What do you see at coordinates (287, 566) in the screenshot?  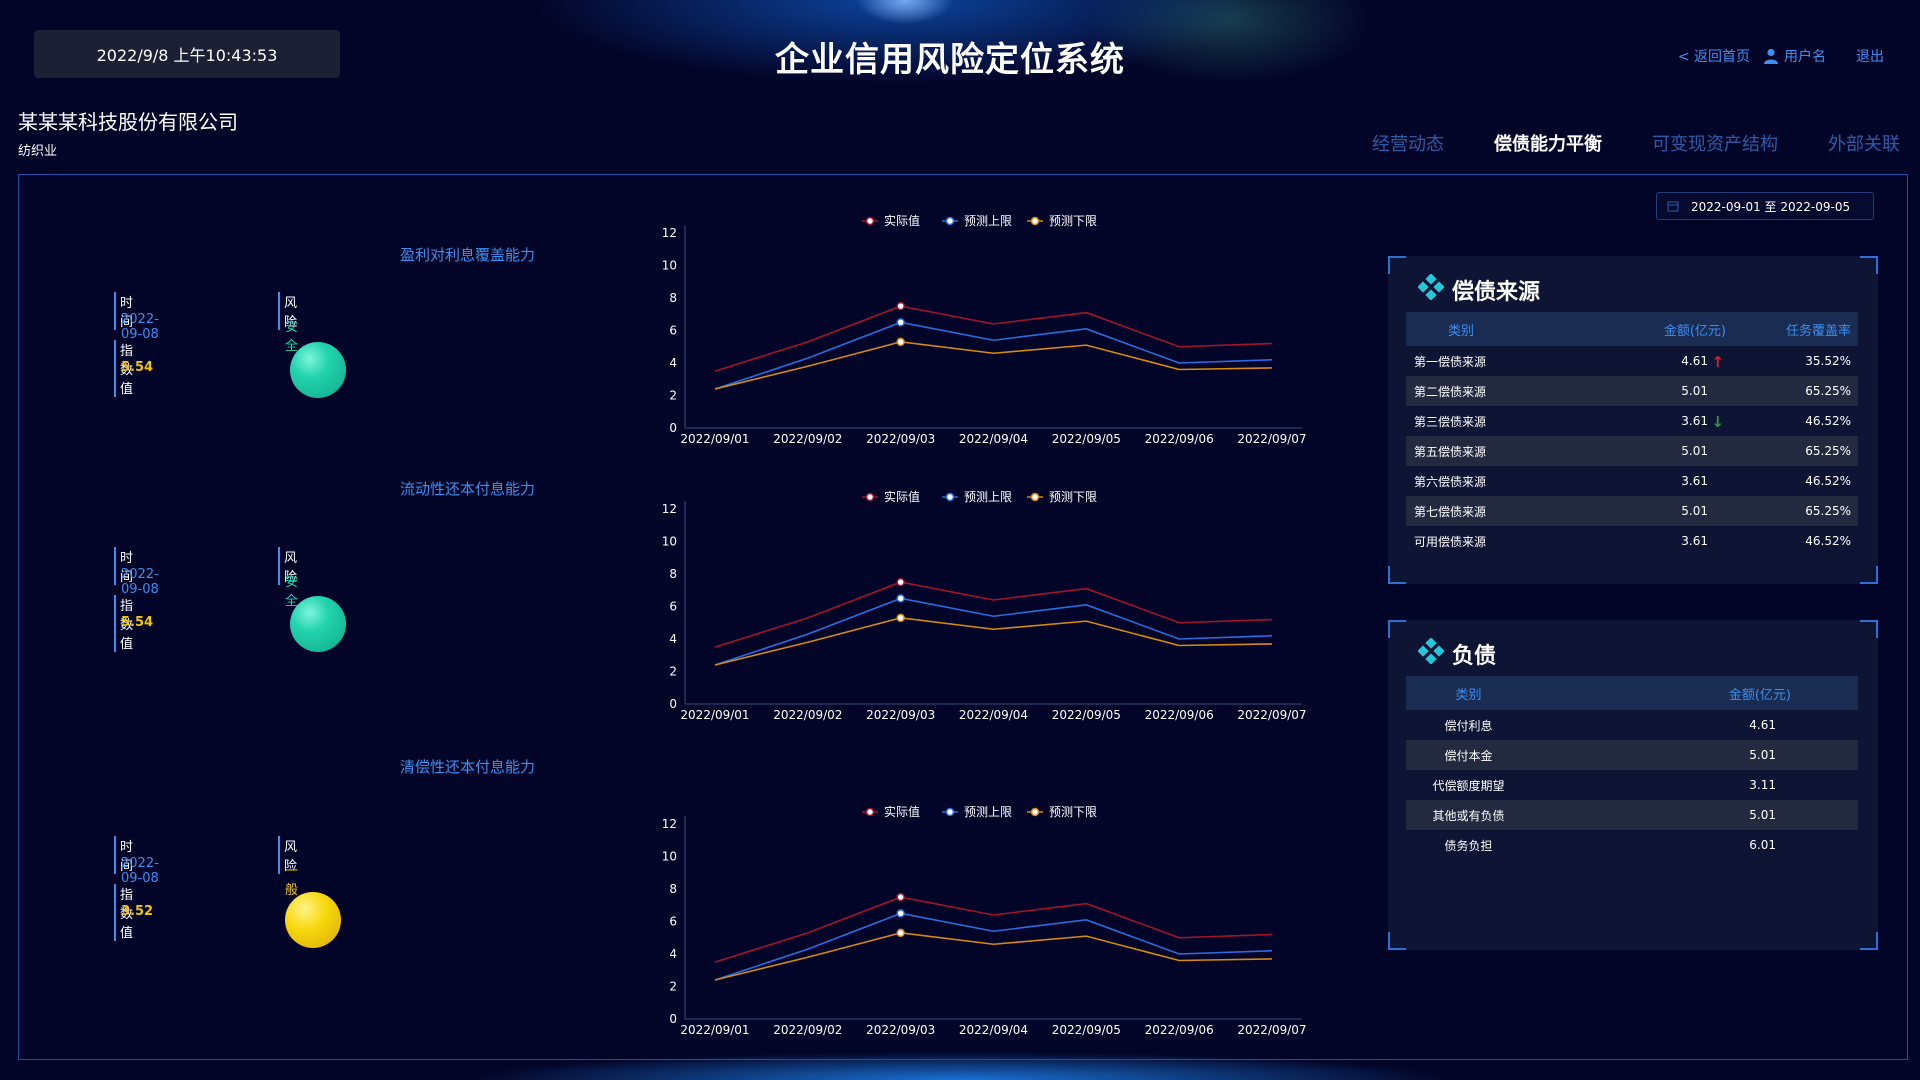 I see `risk-label: 风险` at bounding box center [287, 566].